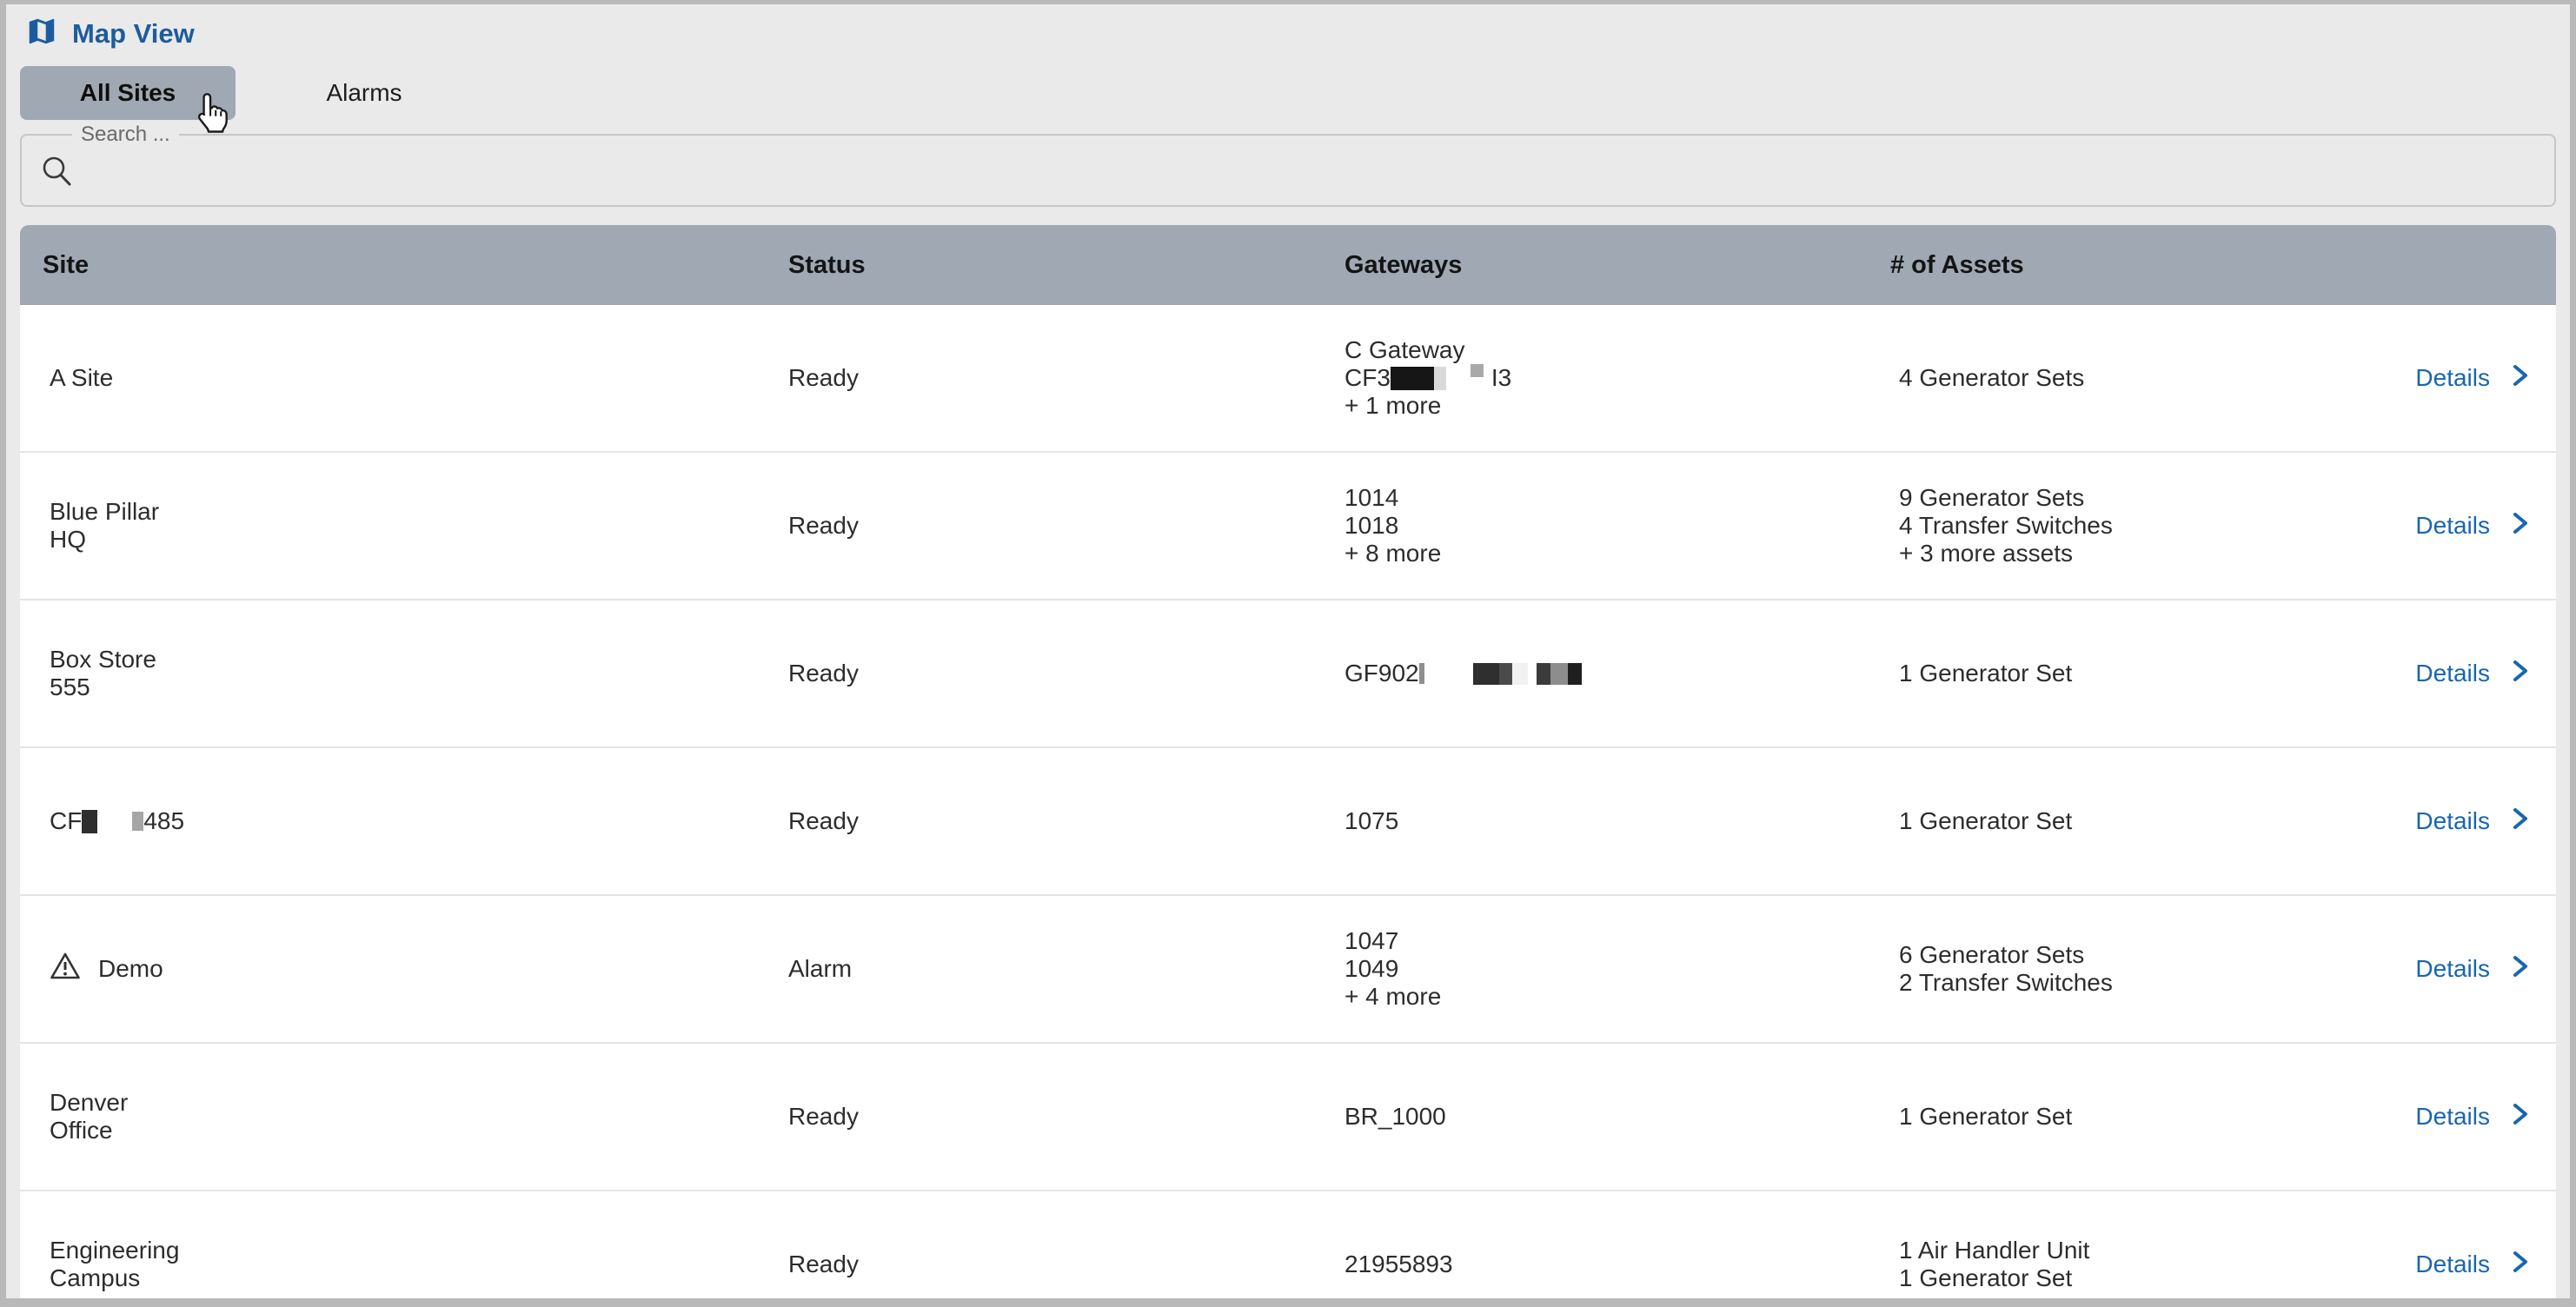  Describe the element at coordinates (1393, 553) in the screenshot. I see `cell-text: + 8 more` at that location.